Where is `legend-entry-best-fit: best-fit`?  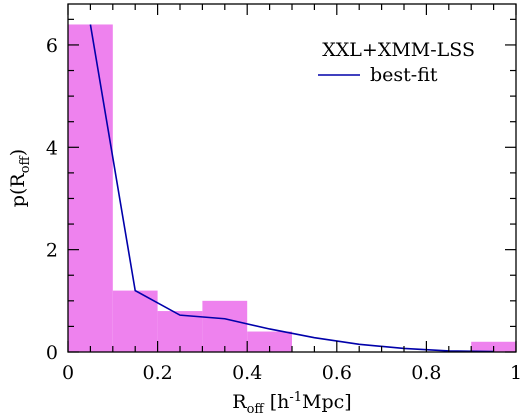 legend-entry-best-fit: best-fit is located at coordinates (404, 75).